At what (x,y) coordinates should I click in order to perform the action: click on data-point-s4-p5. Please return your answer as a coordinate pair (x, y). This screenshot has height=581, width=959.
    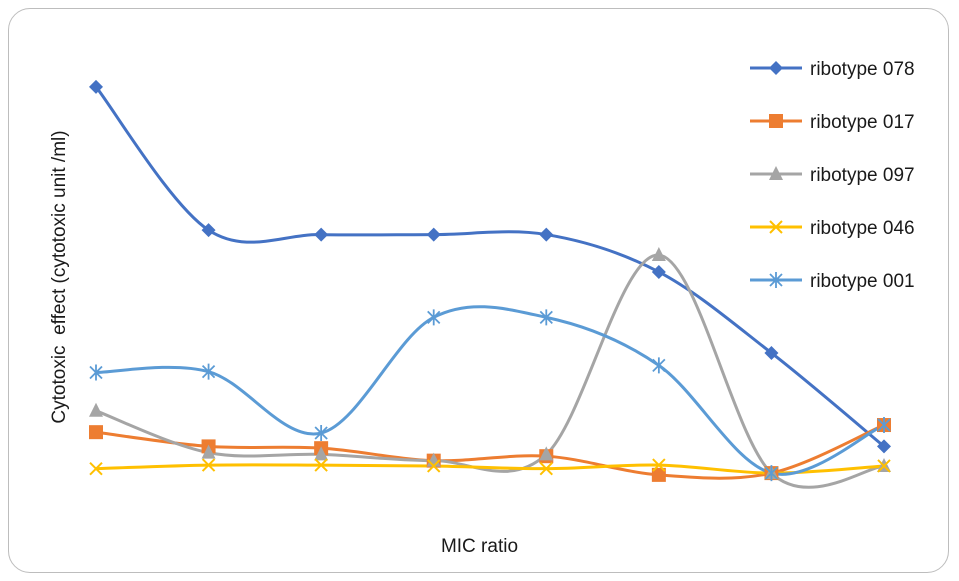
    Looking at the image, I should click on (546, 468).